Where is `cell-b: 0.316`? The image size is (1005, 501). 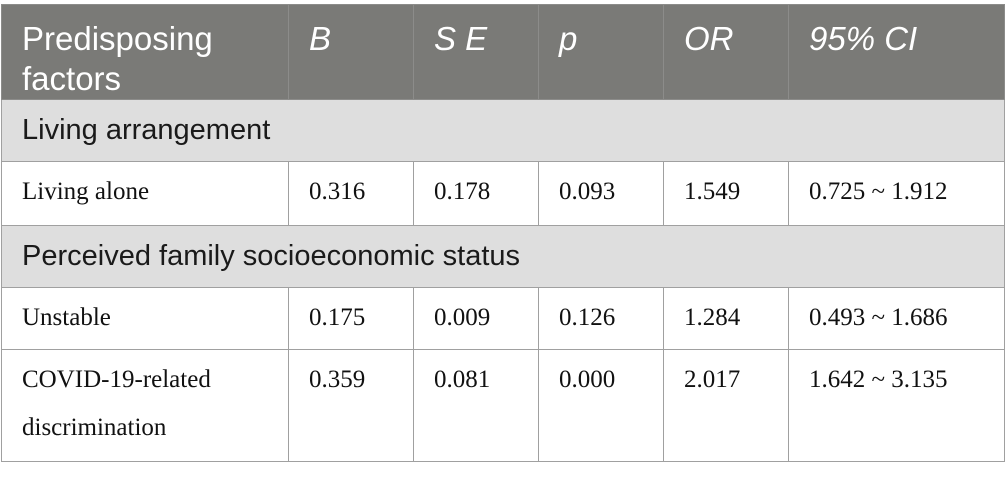 cell-b: 0.316 is located at coordinates (351, 193).